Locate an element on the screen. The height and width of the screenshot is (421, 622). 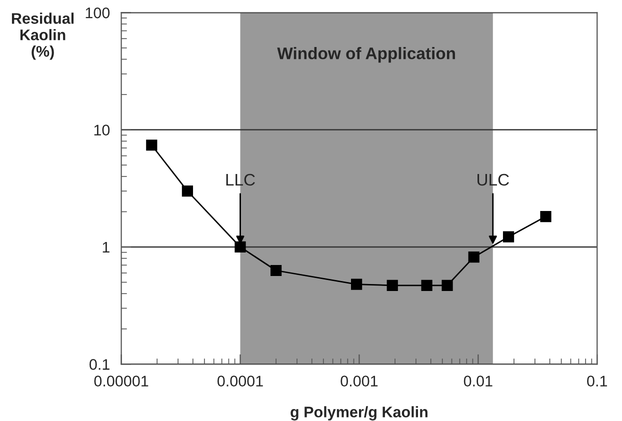
x-tick-label: 0.1 is located at coordinates (597, 381).